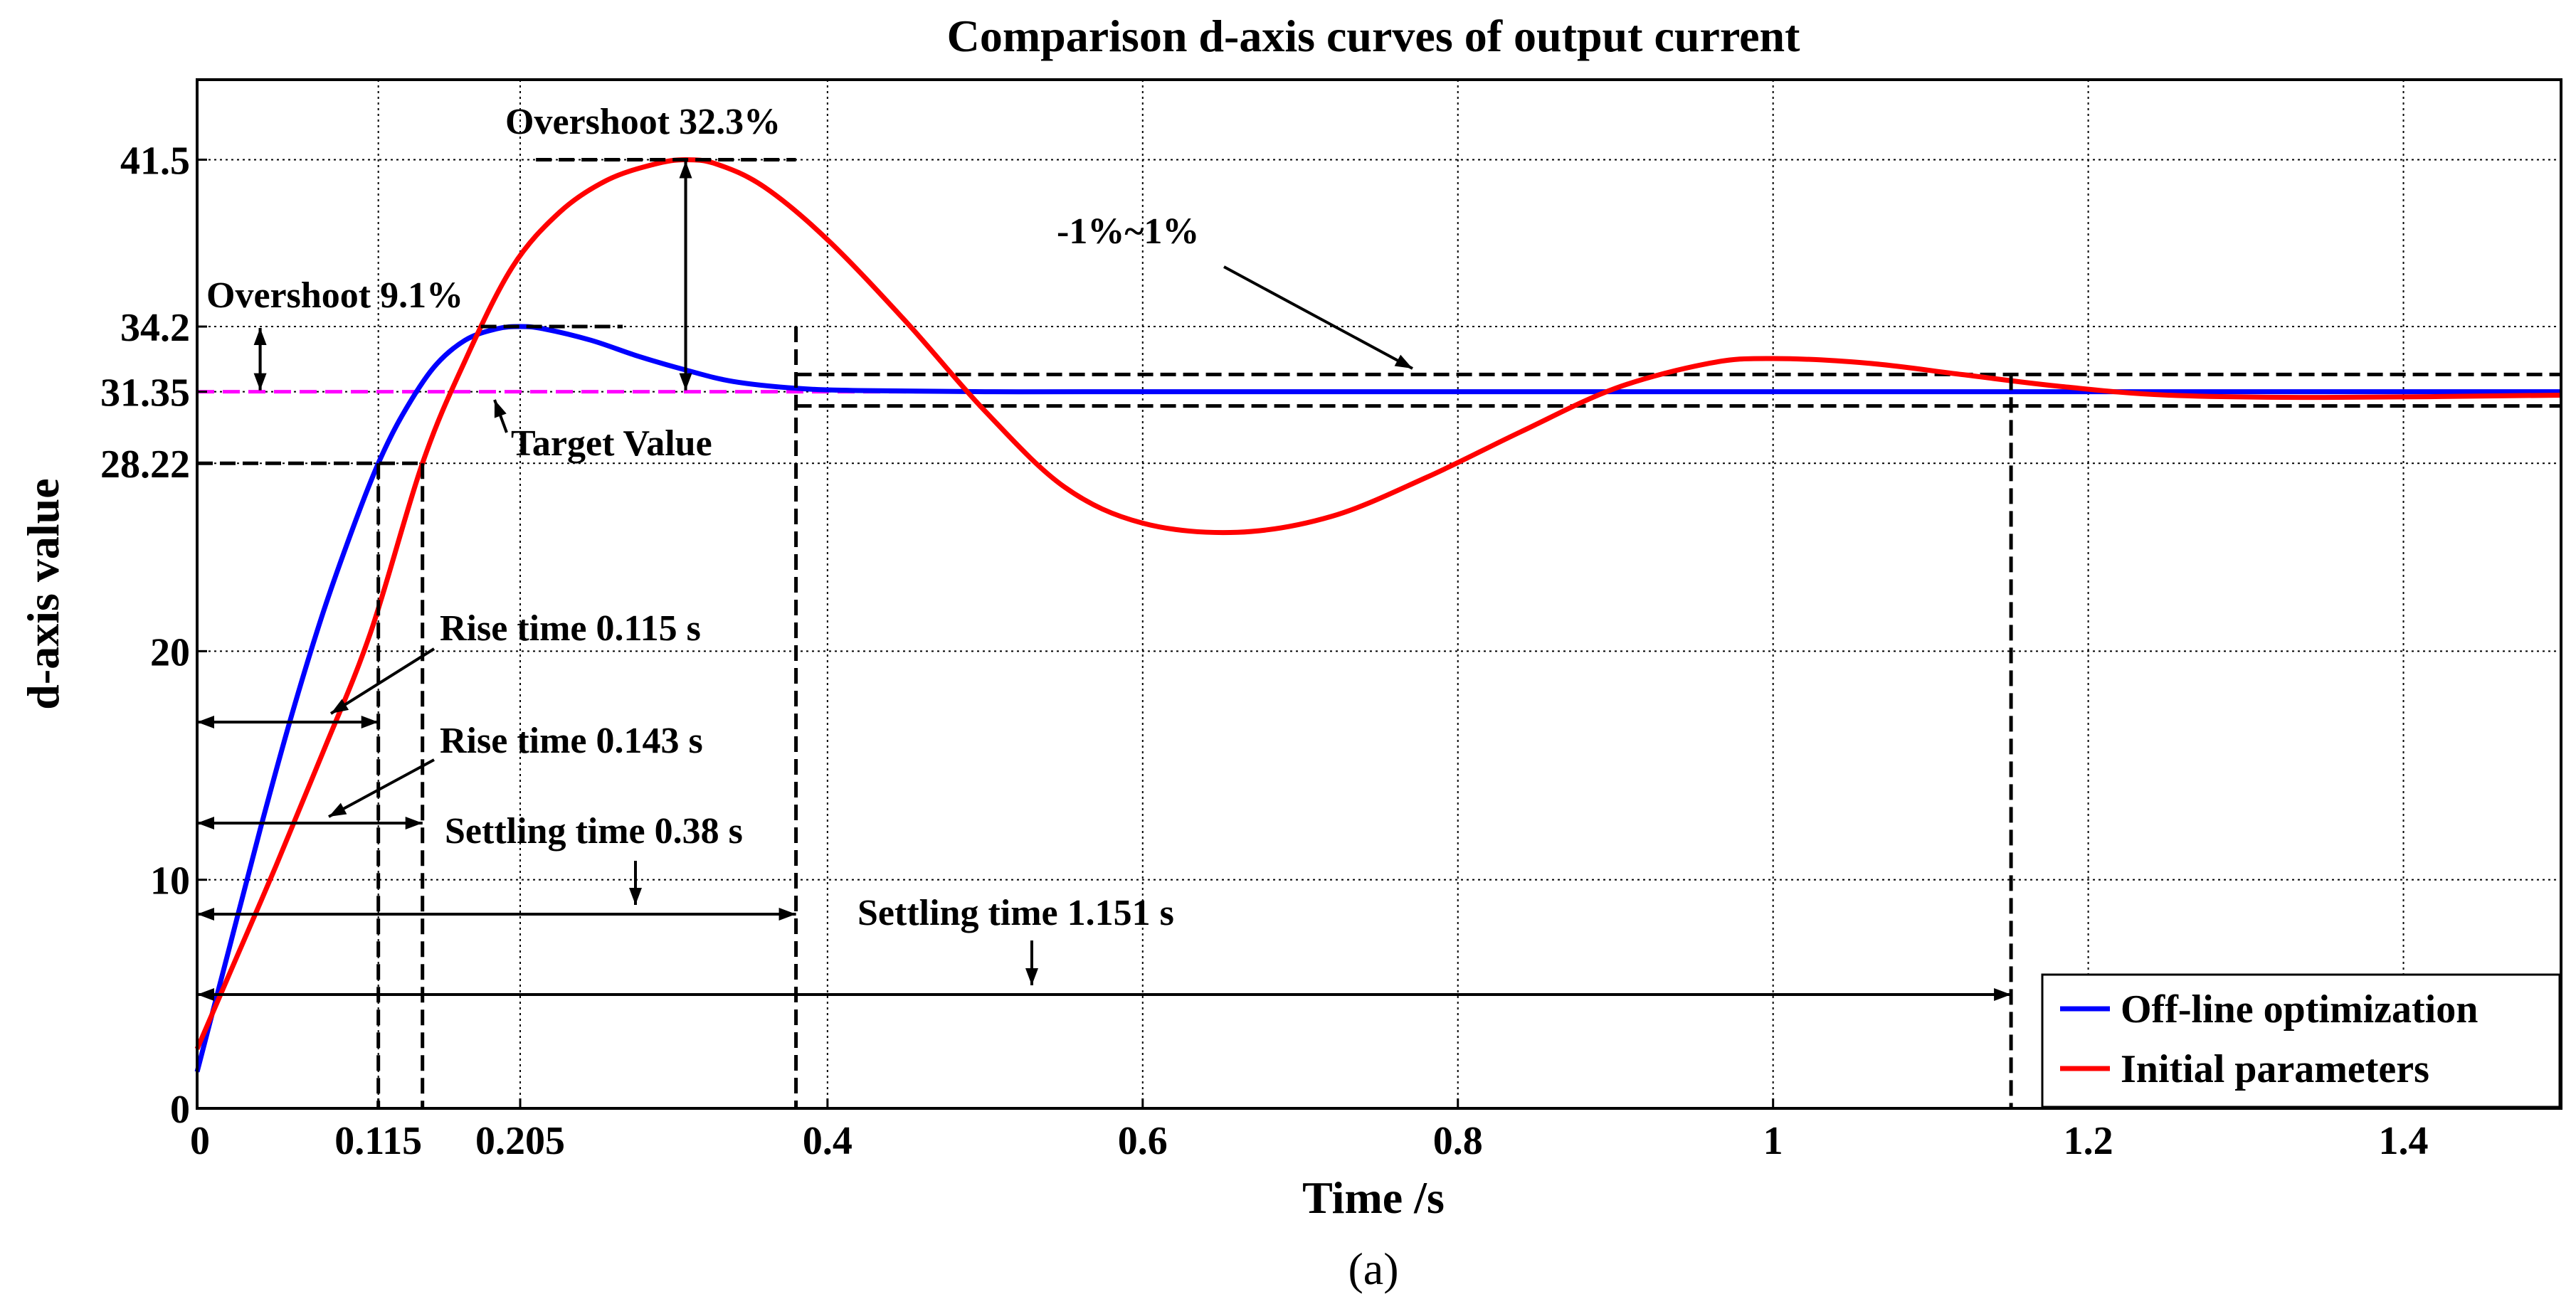 The width and height of the screenshot is (2576, 1304). Describe the element at coordinates (383, 681) in the screenshot. I see `rise-blue-pointer` at that location.